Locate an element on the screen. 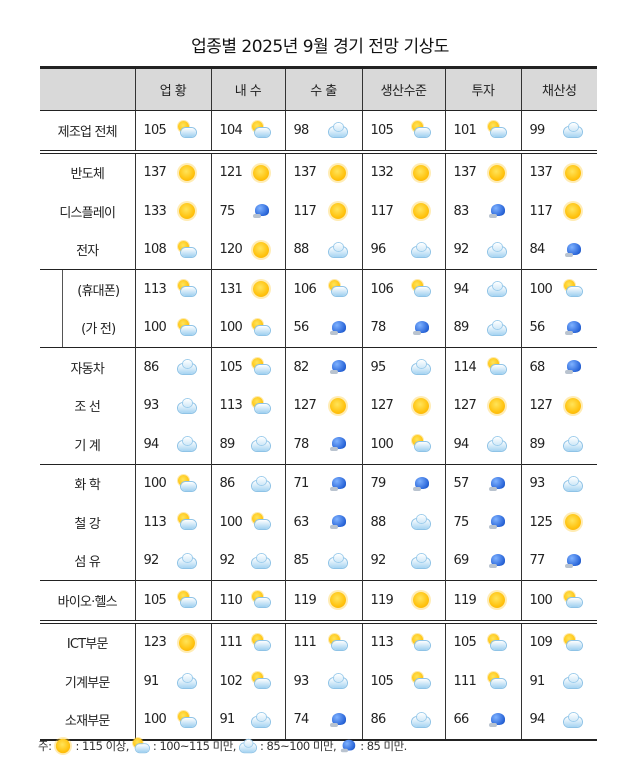 The image size is (640, 777). index-value: 85 is located at coordinates (301, 561).